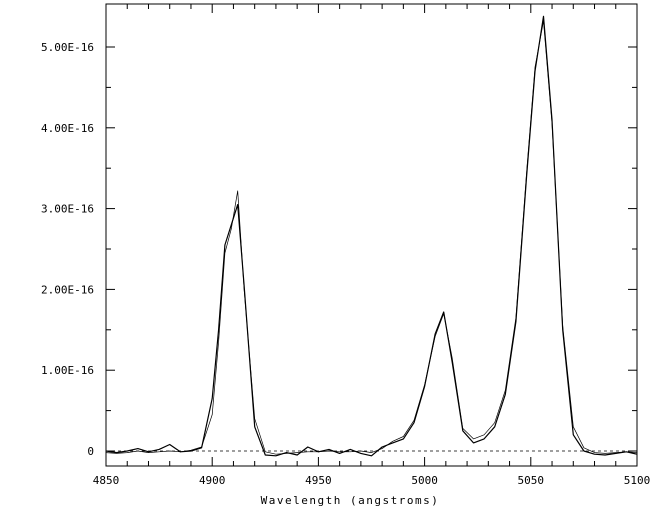 The width and height of the screenshot is (652, 514). I want to click on x-tick-labels: 4850 4900 4950 5000 5050 5100, so click(372, 480).